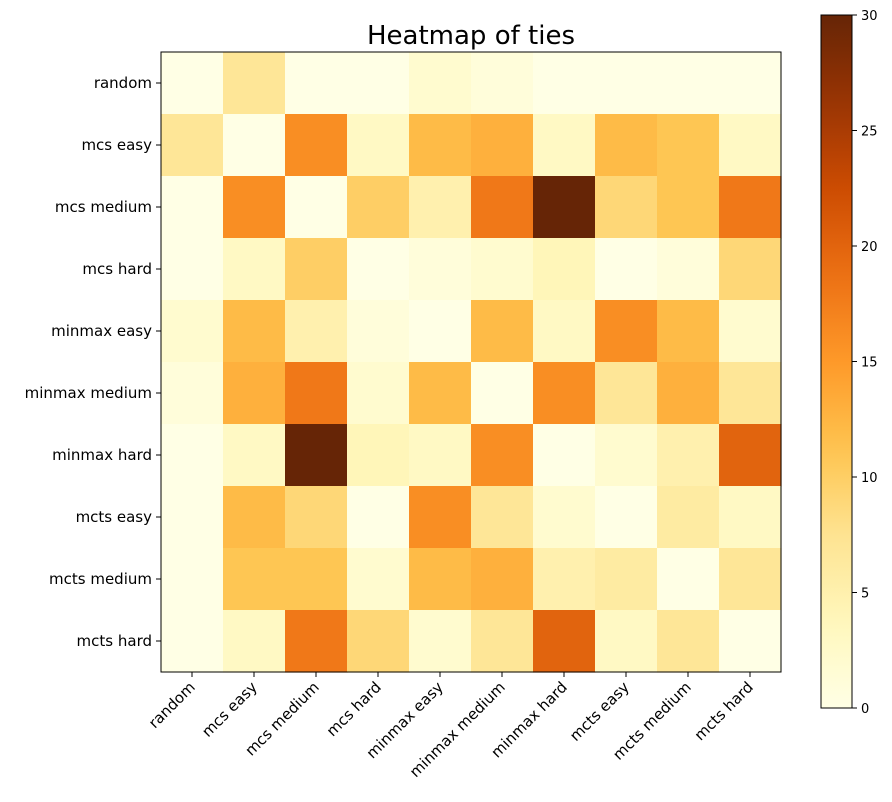 Image resolution: width=892 pixels, height=802 pixels. I want to click on colorbar-tick-label: 20, so click(869, 247).